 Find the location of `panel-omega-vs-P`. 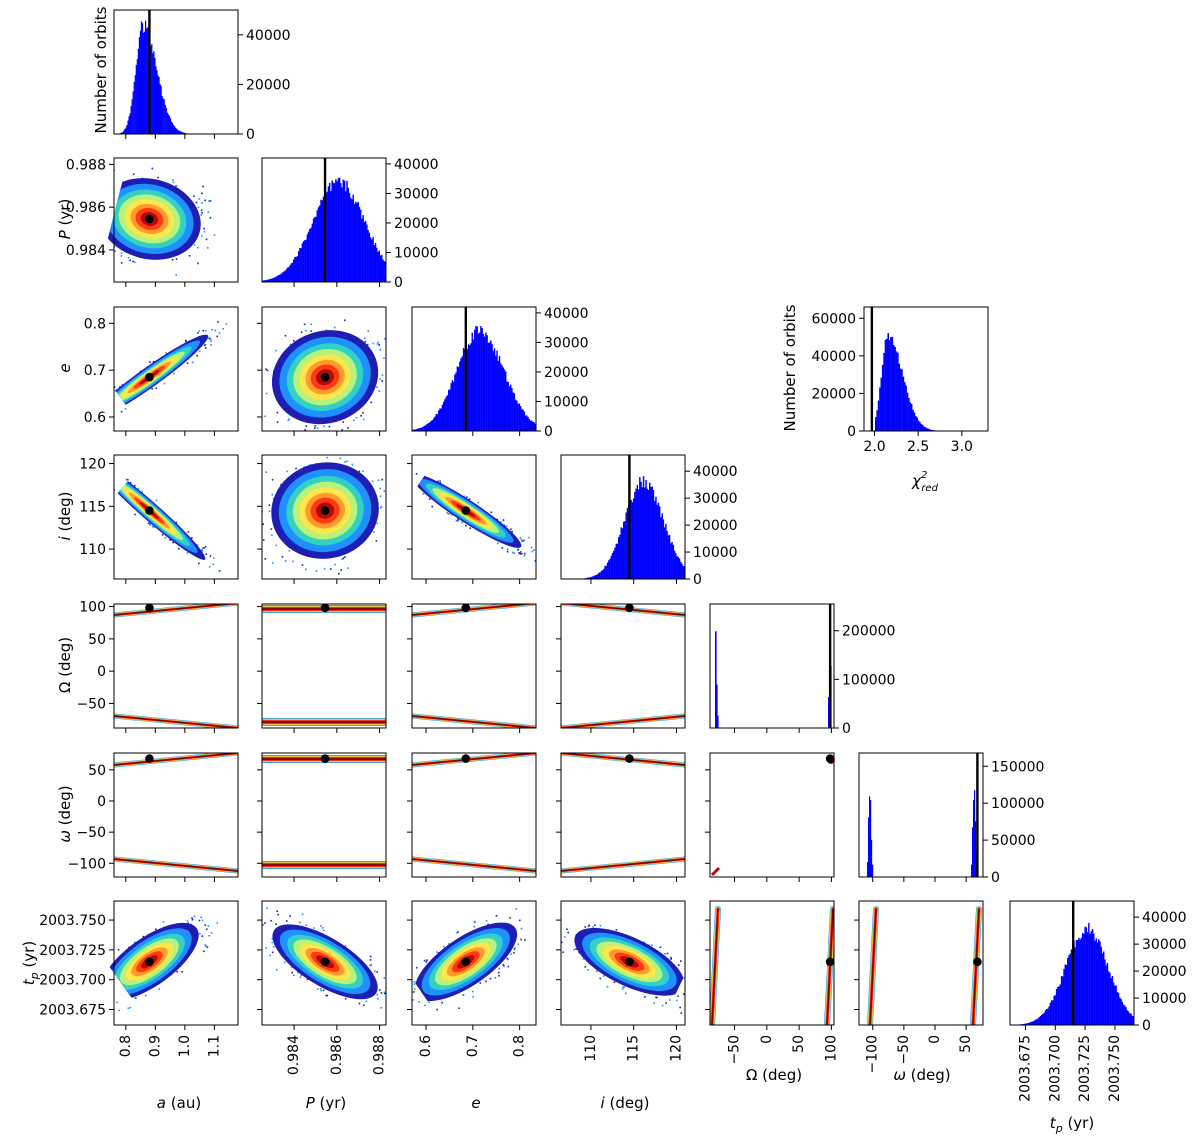

panel-omega-vs-P is located at coordinates (322, 817).